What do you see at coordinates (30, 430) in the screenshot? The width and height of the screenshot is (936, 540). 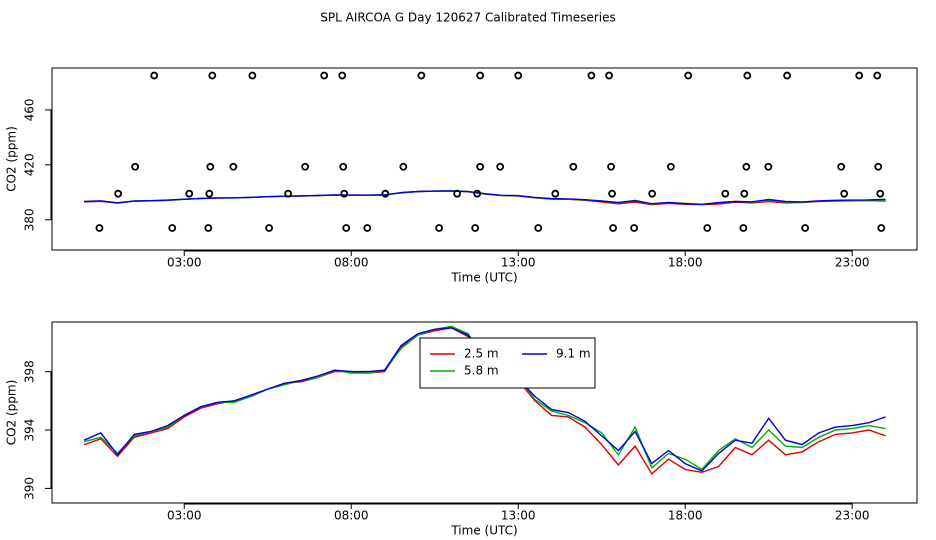 I see `y-tick-label: 394` at bounding box center [30, 430].